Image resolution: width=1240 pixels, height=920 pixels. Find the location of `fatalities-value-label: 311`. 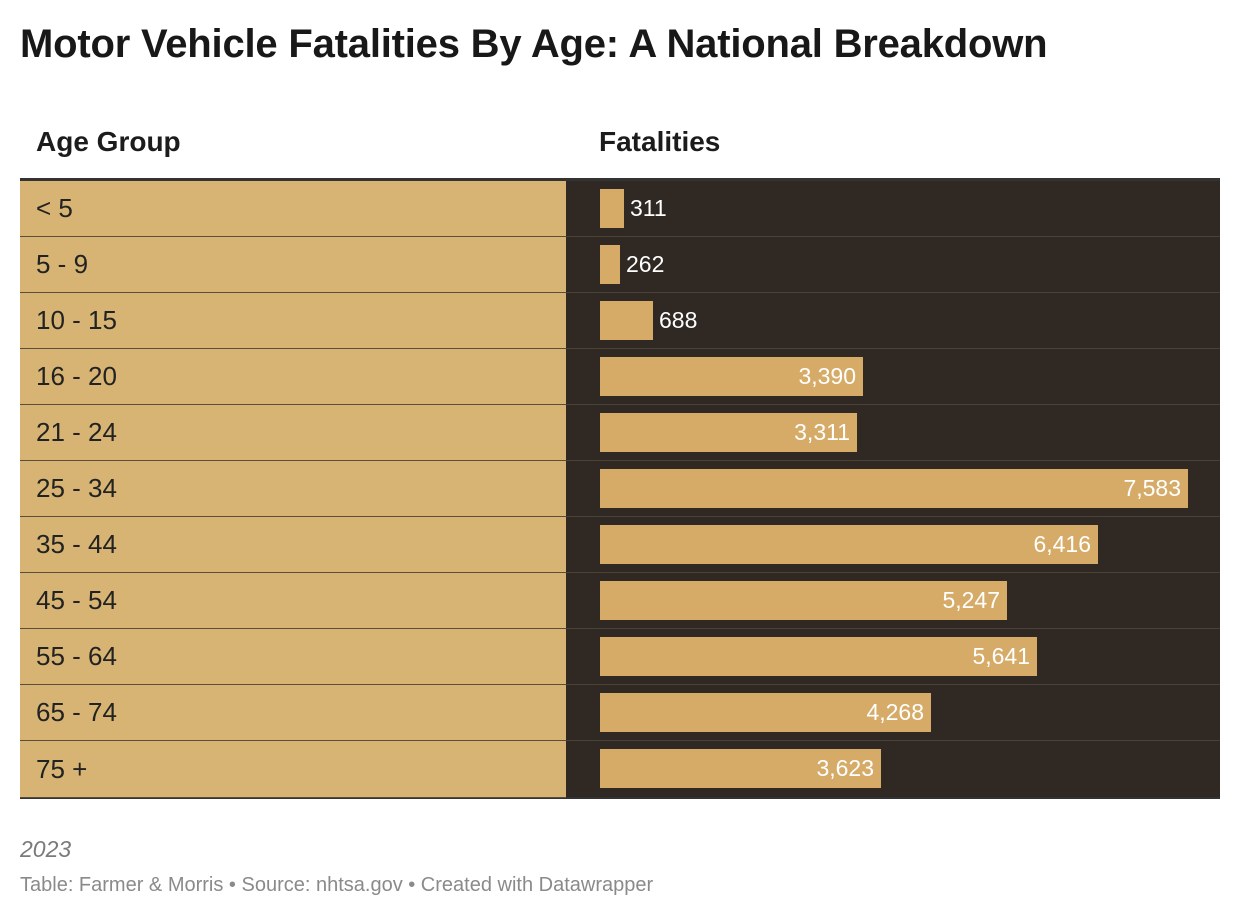

fatalities-value-label: 311 is located at coordinates (648, 208).